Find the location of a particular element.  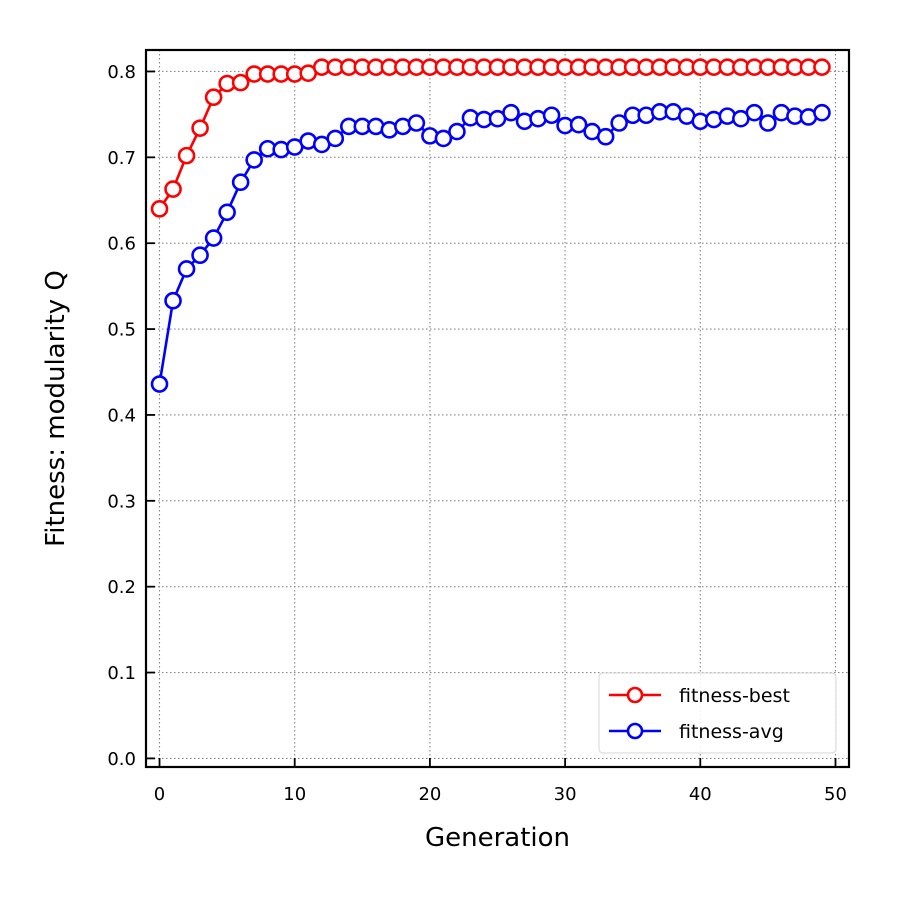

legend-label: fitness-avg is located at coordinates (731, 732).